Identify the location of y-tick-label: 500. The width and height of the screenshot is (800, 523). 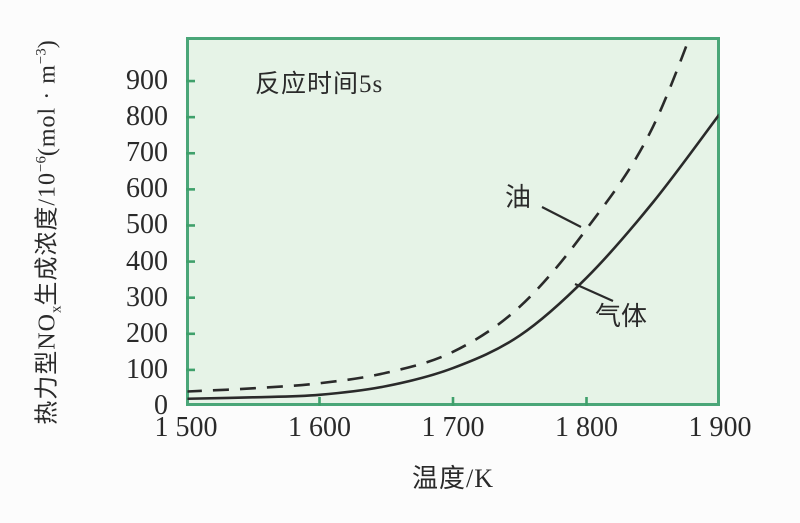
(147, 225).